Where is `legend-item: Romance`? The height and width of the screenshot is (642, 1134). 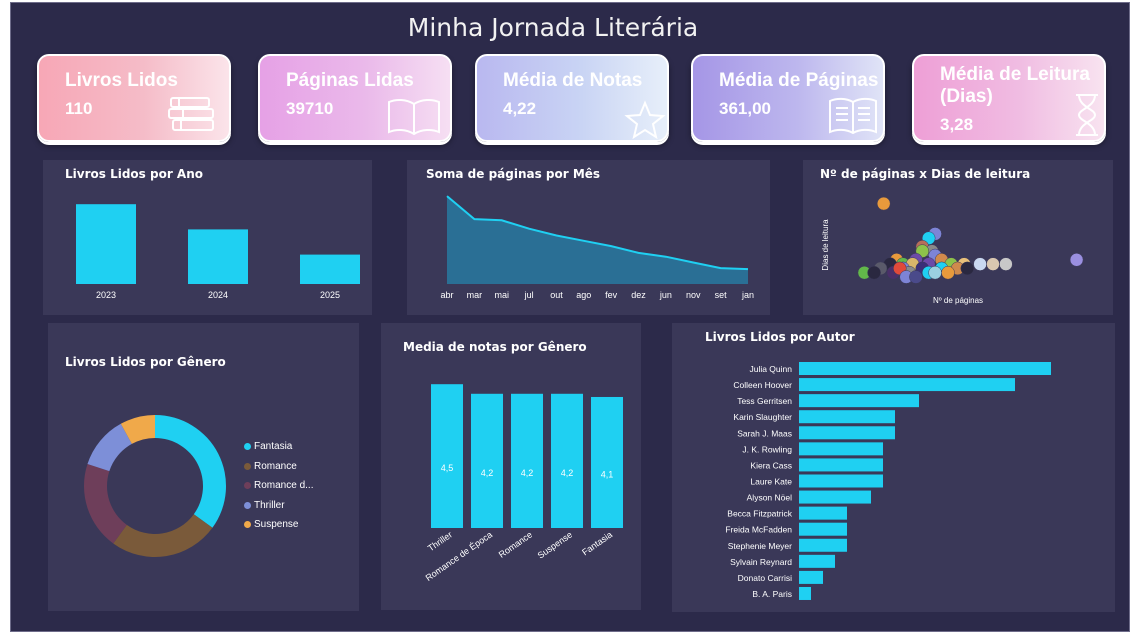 legend-item: Romance is located at coordinates (270, 466).